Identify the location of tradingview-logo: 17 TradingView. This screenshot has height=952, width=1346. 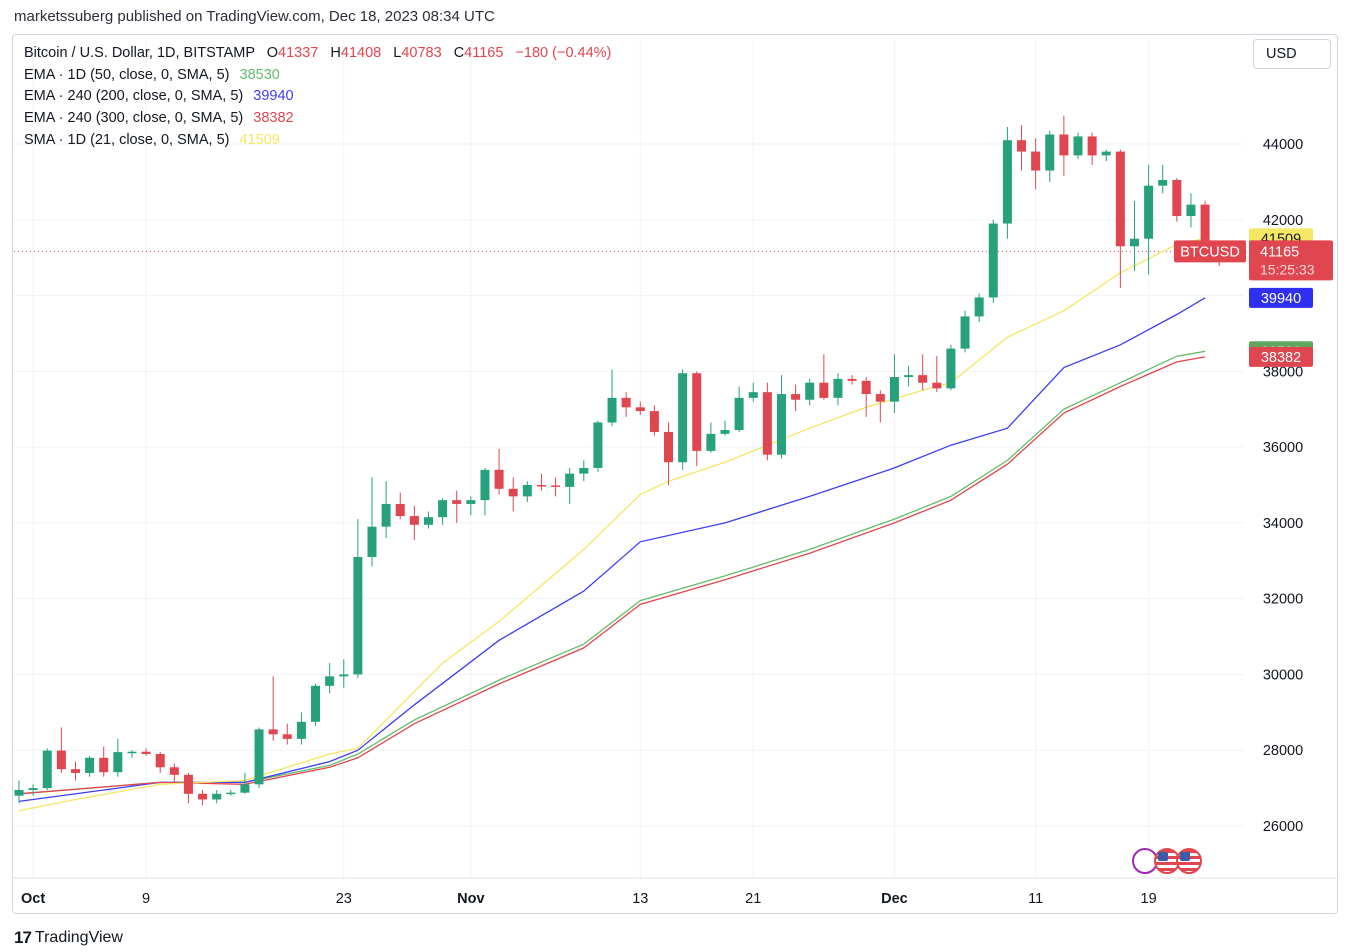
(68, 938).